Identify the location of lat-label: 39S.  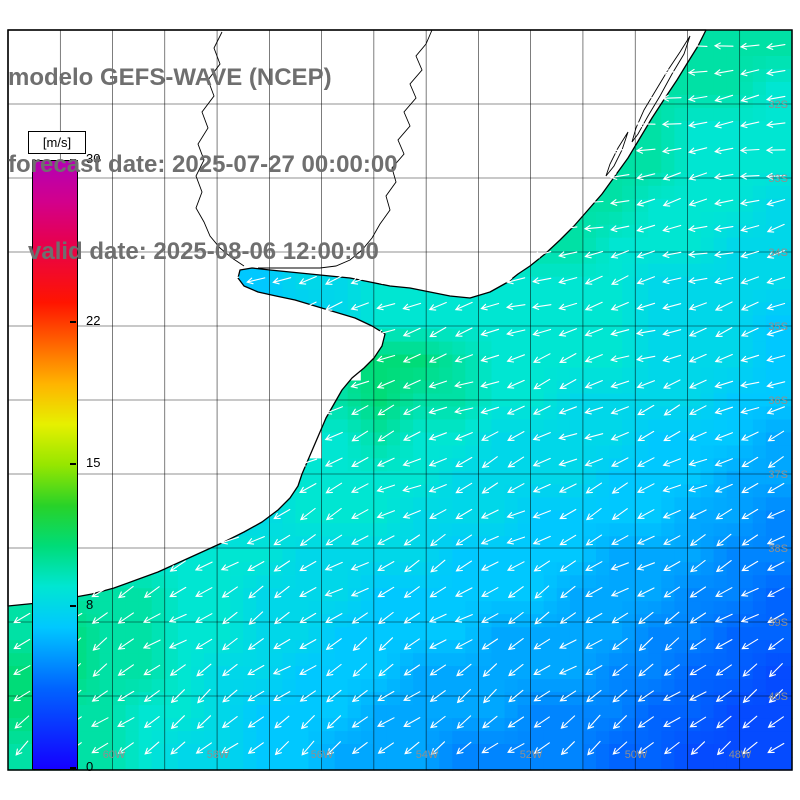
(778, 623).